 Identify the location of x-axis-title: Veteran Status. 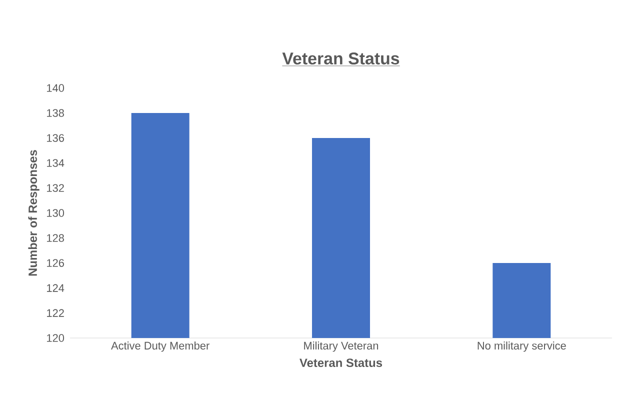
(341, 363).